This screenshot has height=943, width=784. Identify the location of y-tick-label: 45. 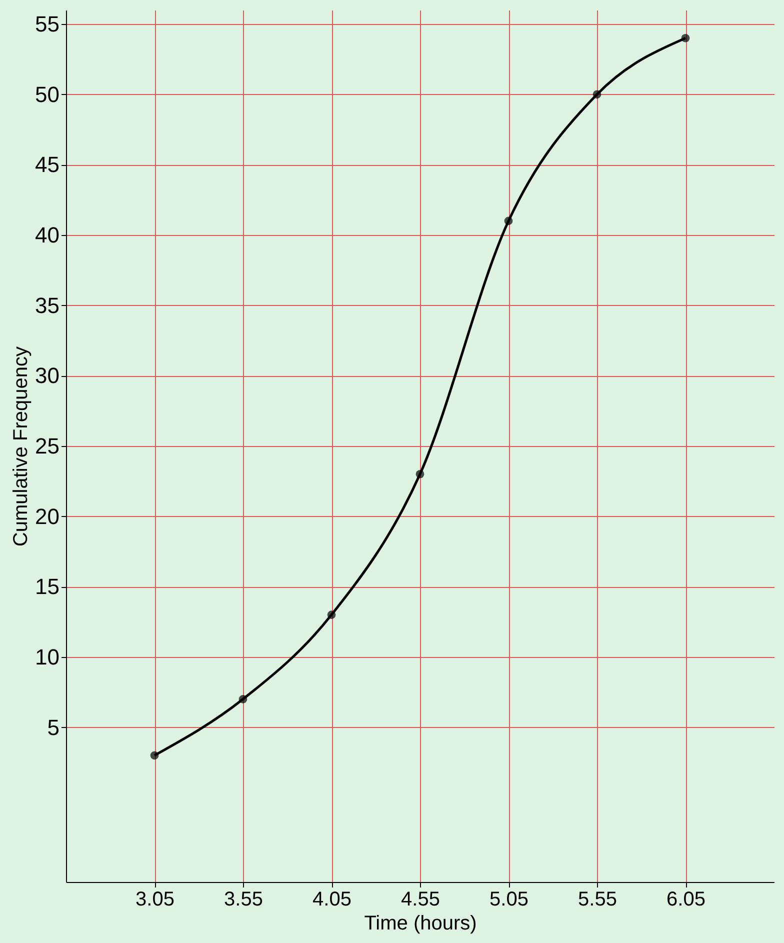
(47, 165).